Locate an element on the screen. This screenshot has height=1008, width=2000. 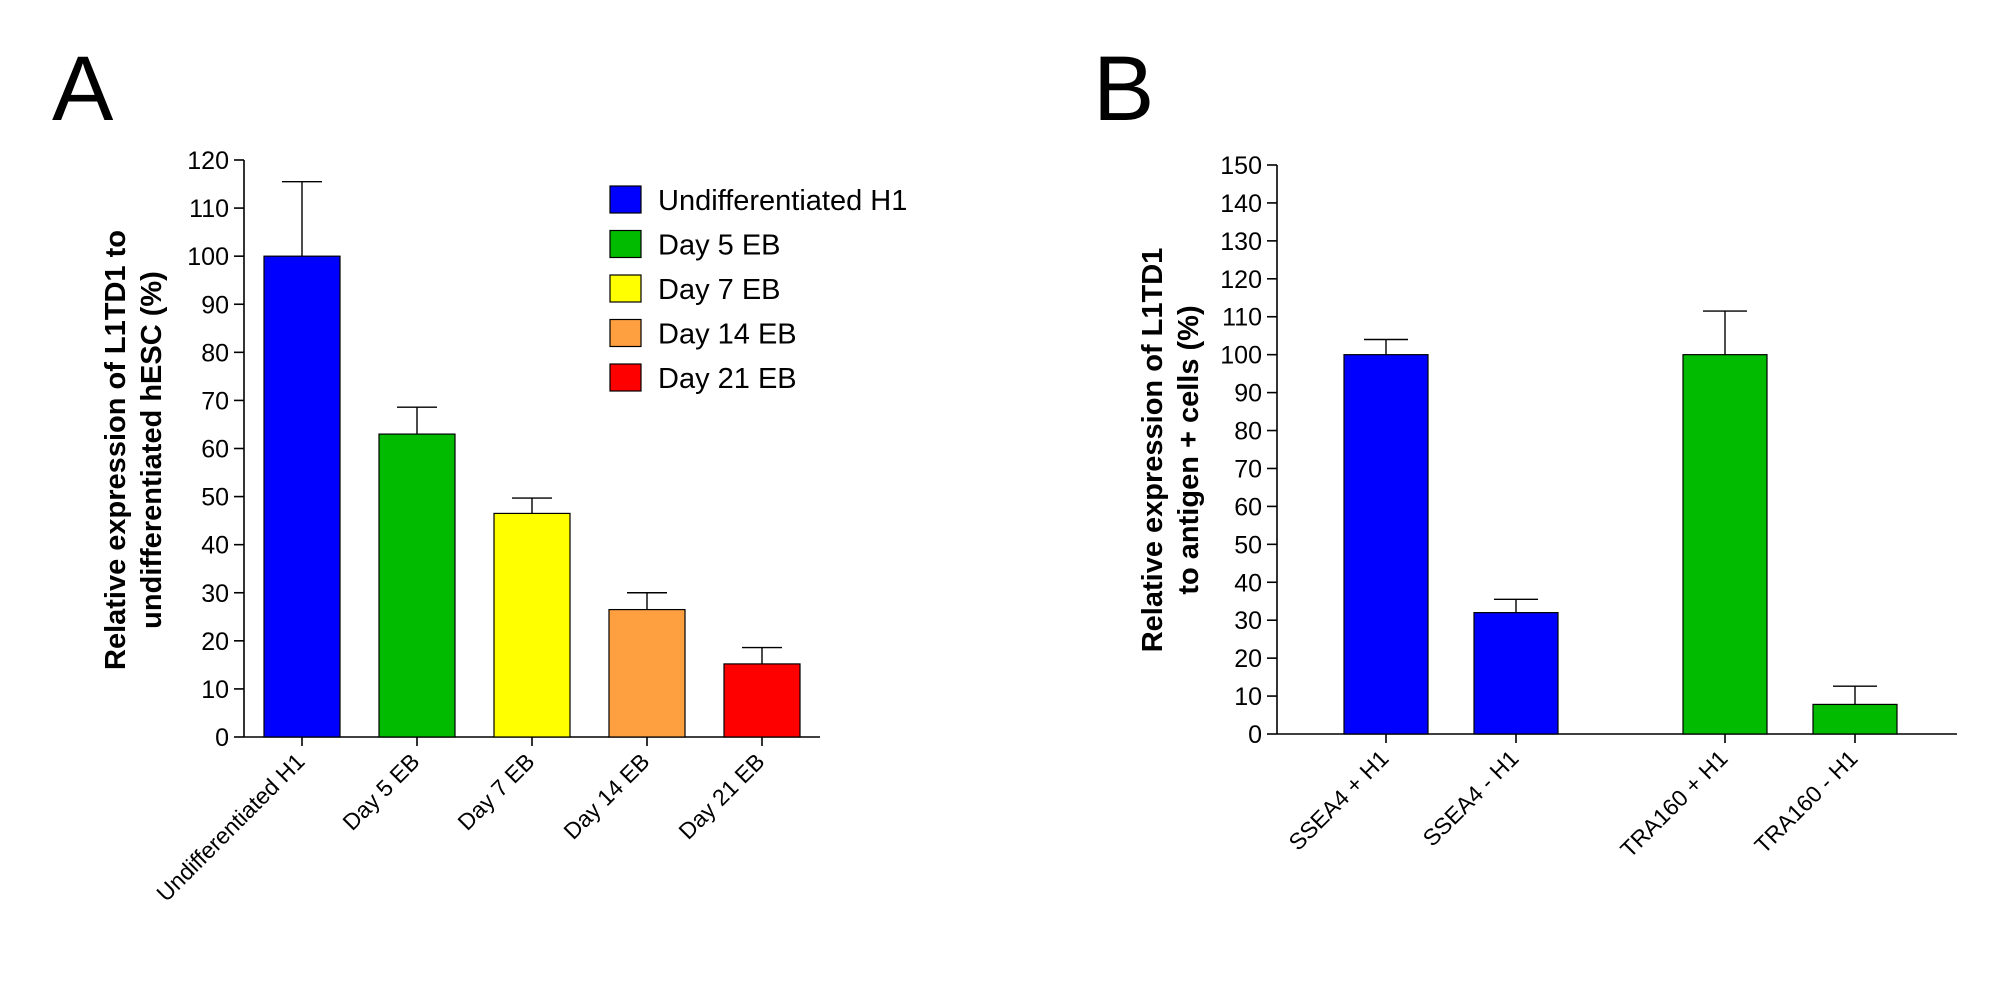
legend-label: Day 14 EB is located at coordinates (727, 335).